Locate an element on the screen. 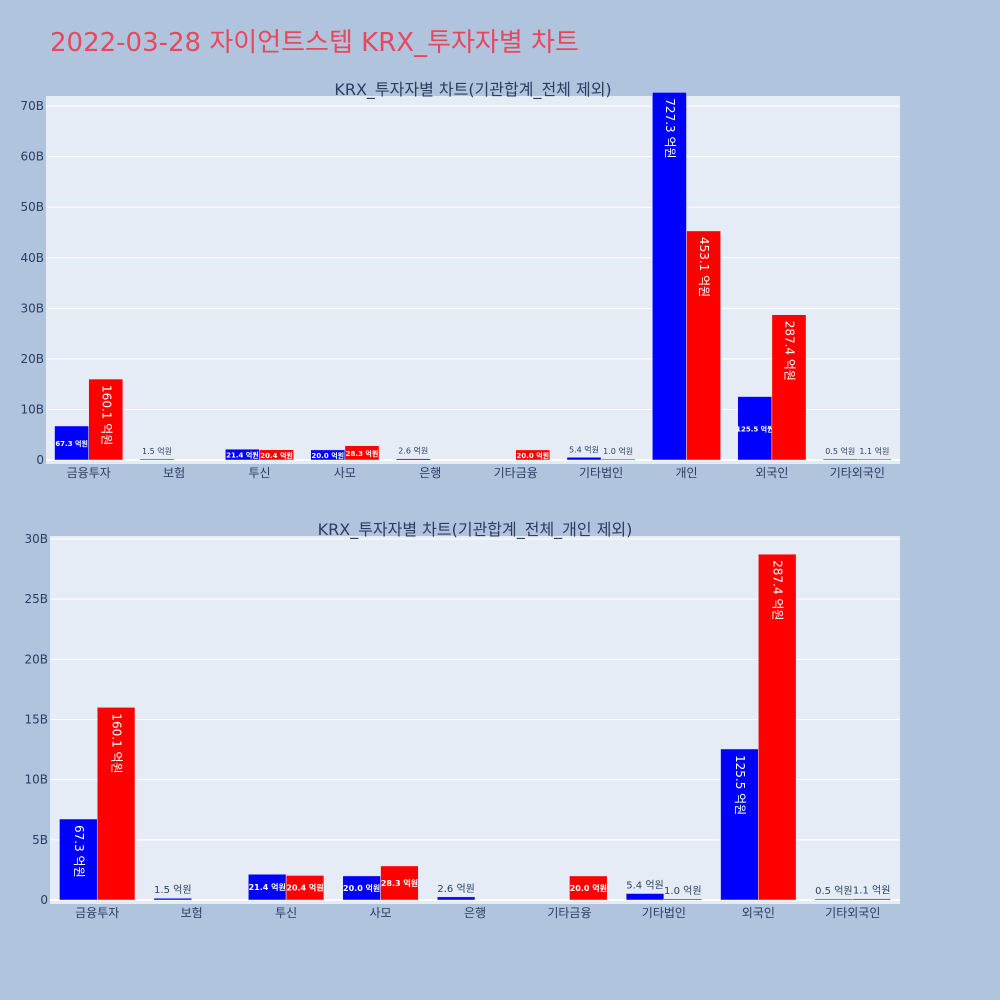 This screenshot has height=1000, width=1000. y-tick-label: 5B is located at coordinates (40, 840).